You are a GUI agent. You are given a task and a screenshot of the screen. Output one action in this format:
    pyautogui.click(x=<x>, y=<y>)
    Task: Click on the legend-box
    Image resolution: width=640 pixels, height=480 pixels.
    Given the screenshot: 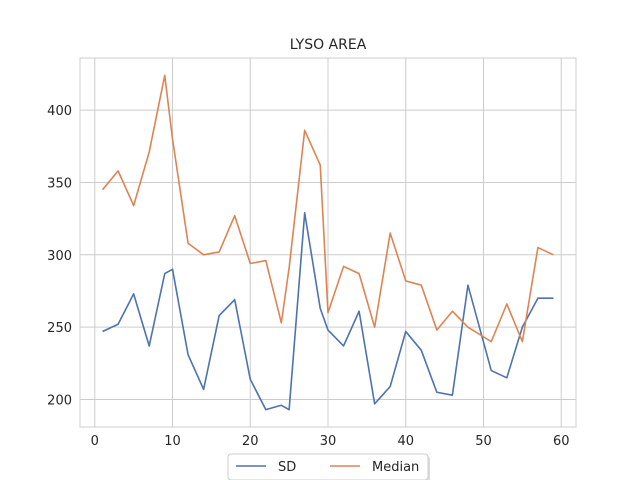 What is the action you would take?
    pyautogui.click(x=328, y=466)
    